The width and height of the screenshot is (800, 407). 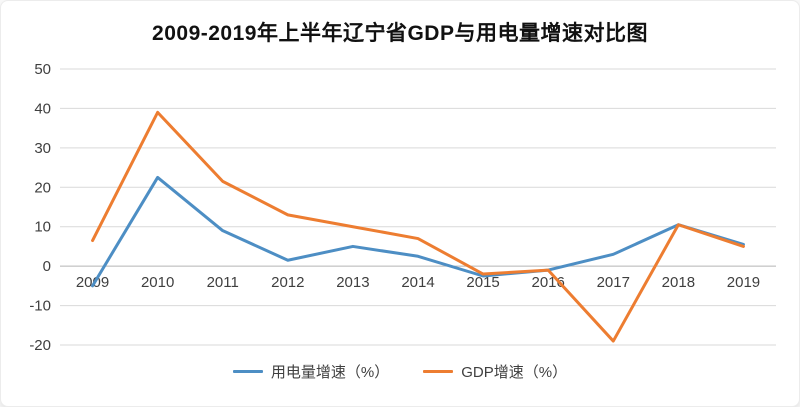 I want to click on legend-item: 用电量增速（%）, so click(x=311, y=371).